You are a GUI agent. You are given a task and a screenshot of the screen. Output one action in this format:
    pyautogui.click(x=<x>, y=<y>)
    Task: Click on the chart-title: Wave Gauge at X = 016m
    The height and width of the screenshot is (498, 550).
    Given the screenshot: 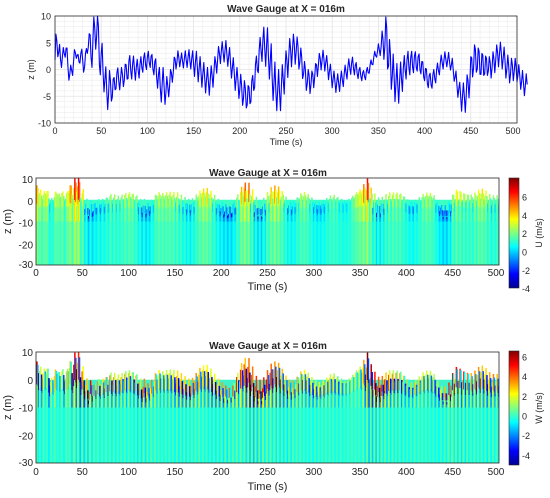 What is the action you would take?
    pyautogui.click(x=286, y=9)
    